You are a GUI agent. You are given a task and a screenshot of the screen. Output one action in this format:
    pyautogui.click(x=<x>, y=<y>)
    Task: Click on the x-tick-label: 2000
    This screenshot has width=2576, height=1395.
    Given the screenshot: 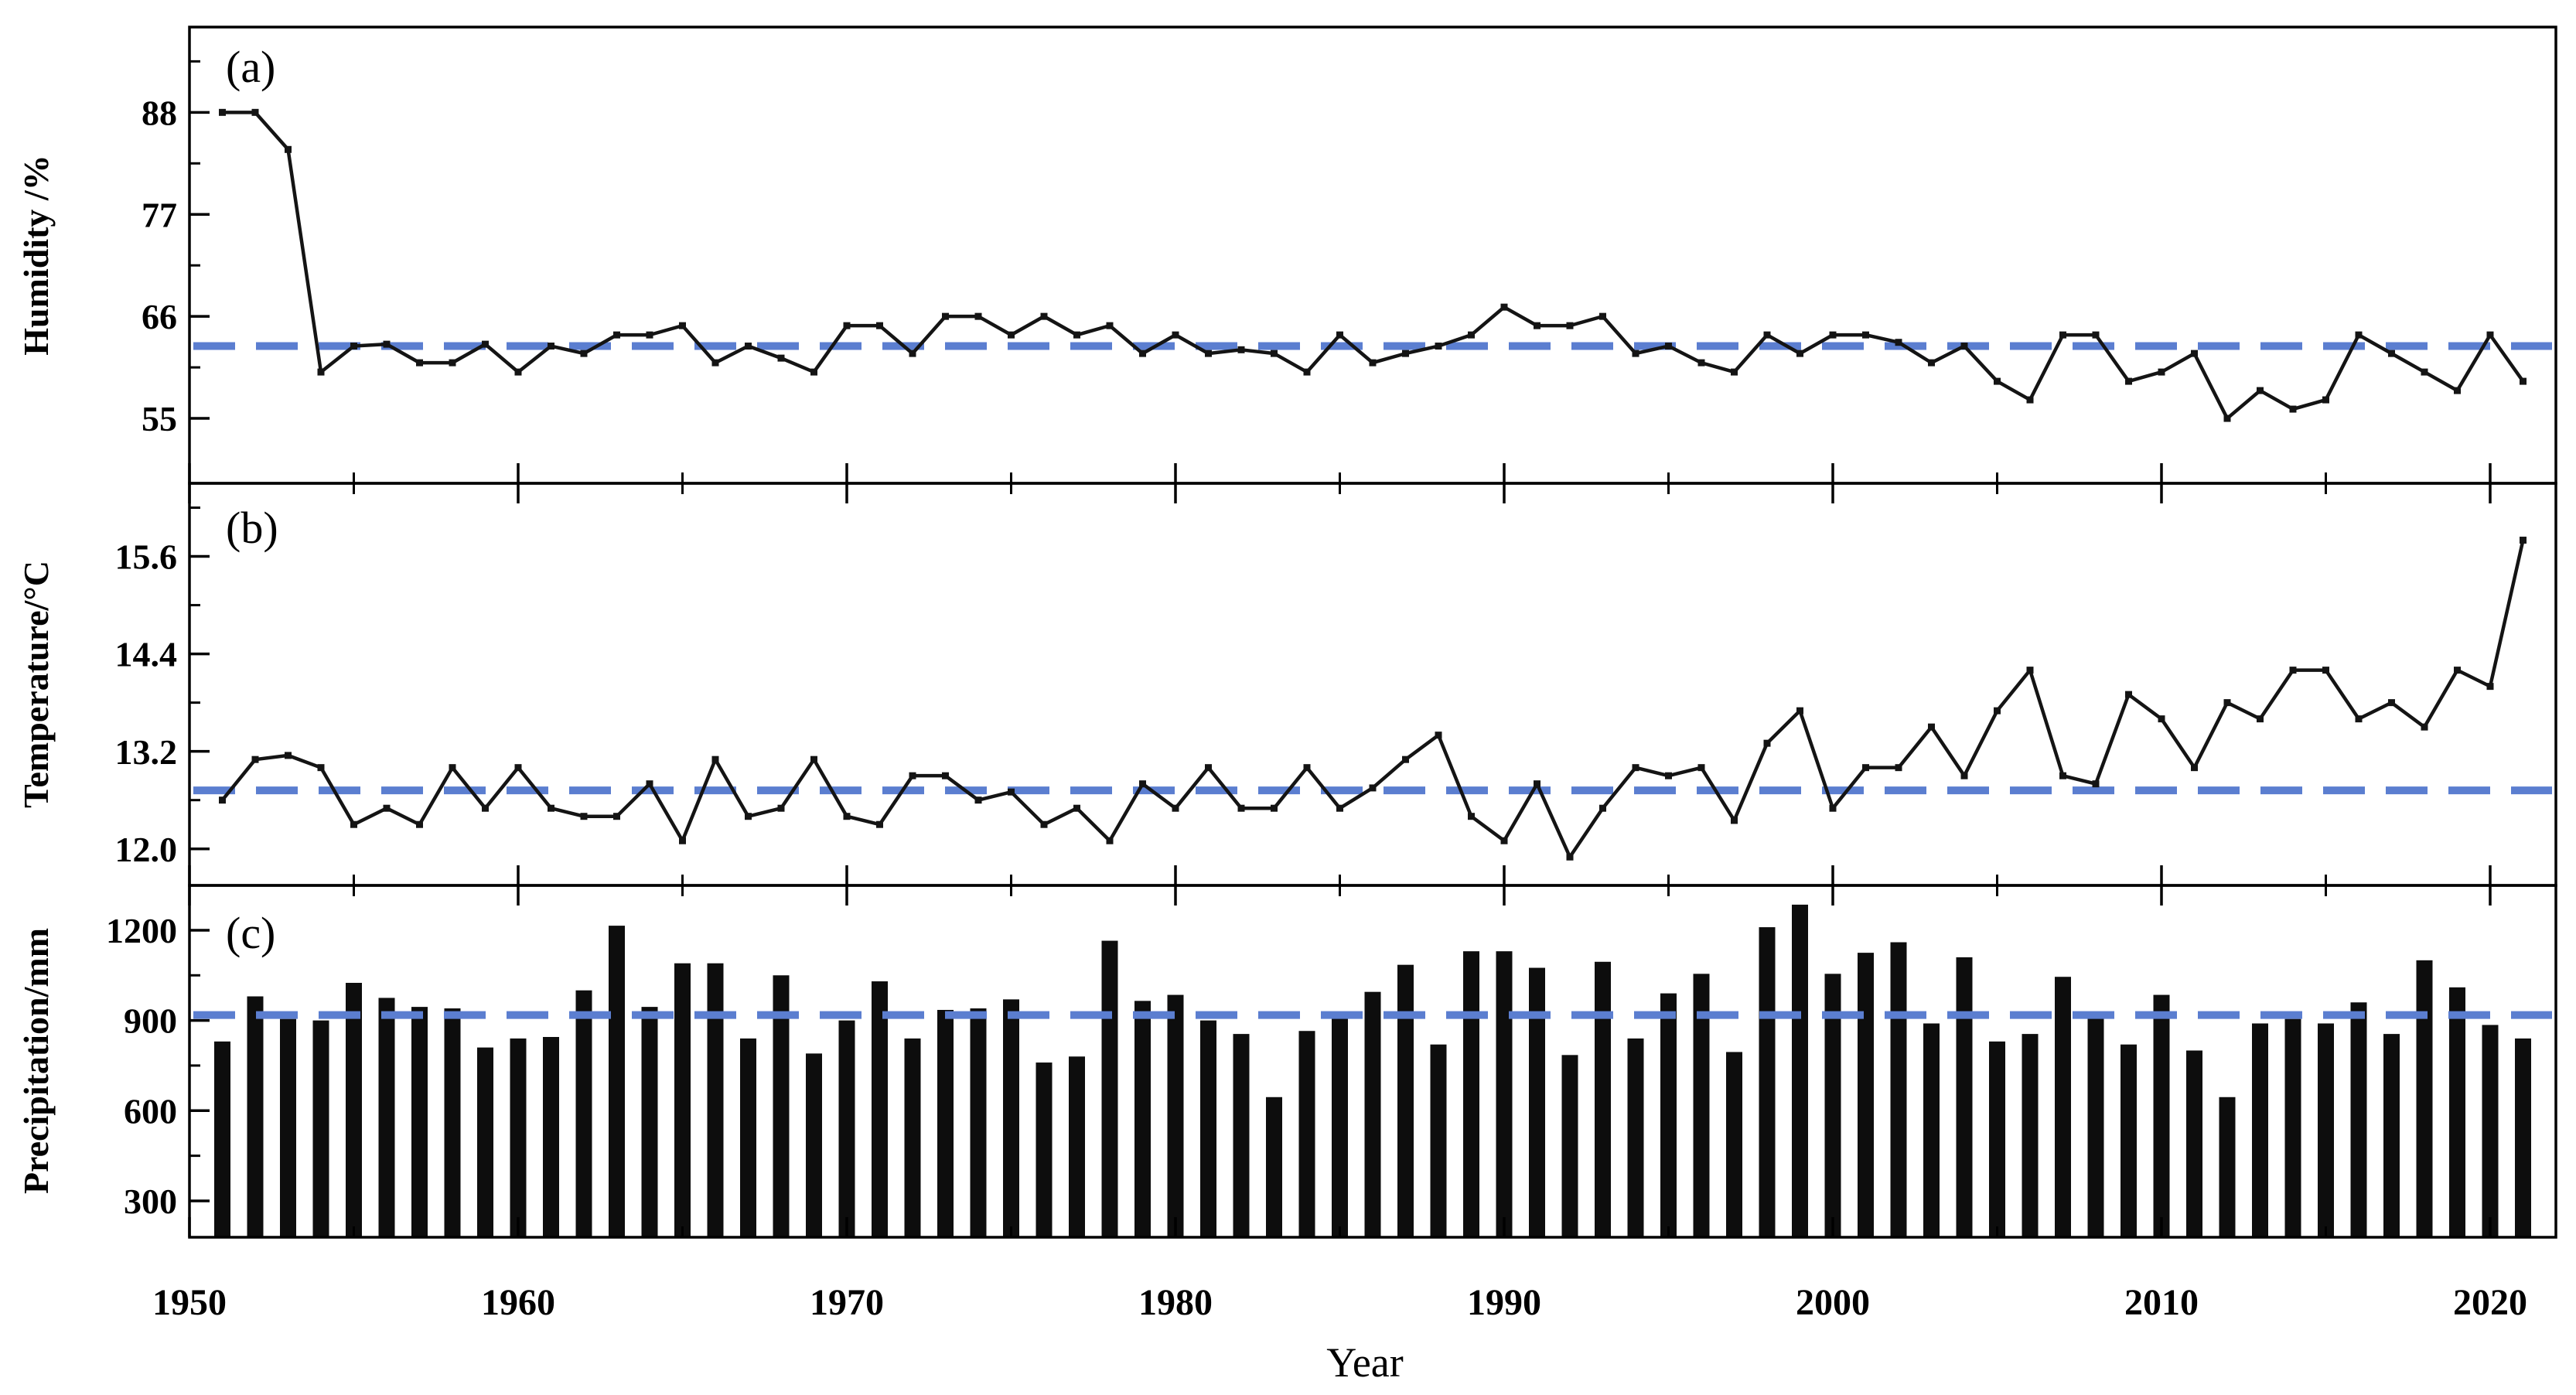 What is the action you would take?
    pyautogui.click(x=1833, y=1302)
    